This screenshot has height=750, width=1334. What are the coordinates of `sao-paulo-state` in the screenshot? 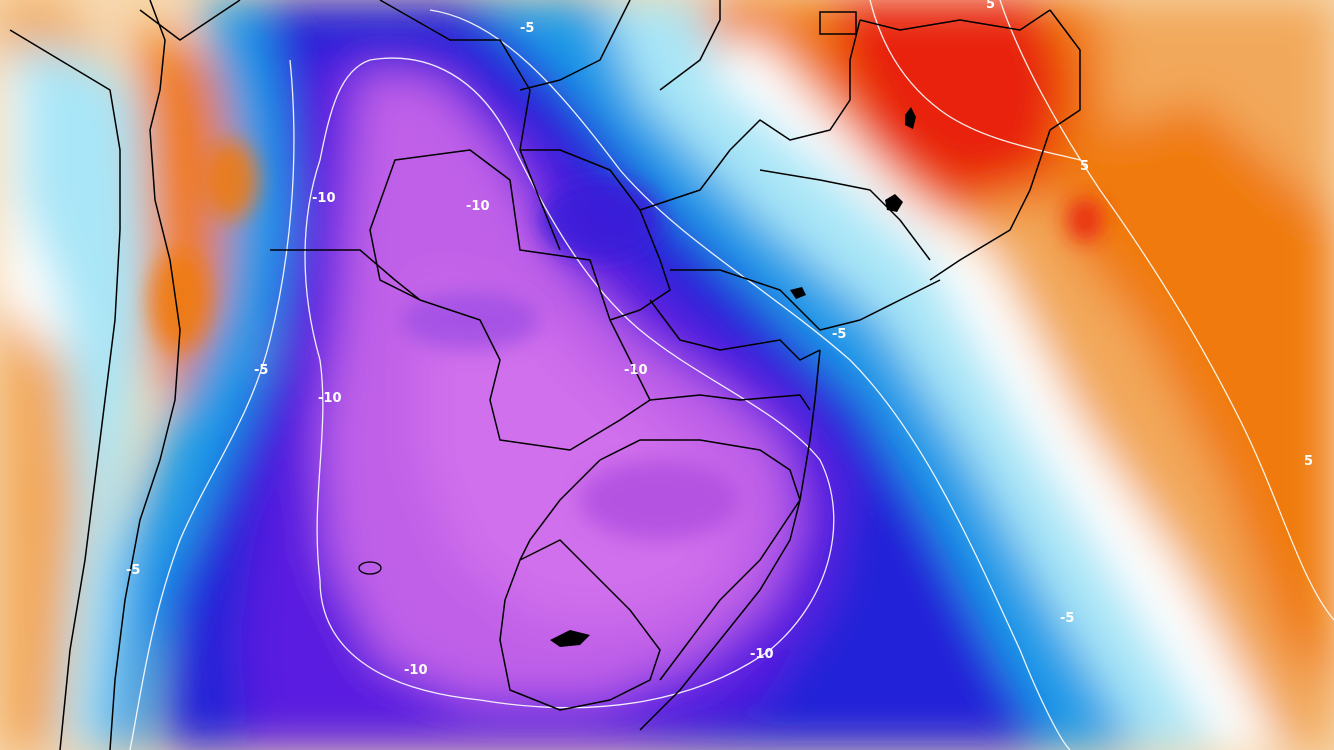 It's located at (805, 300).